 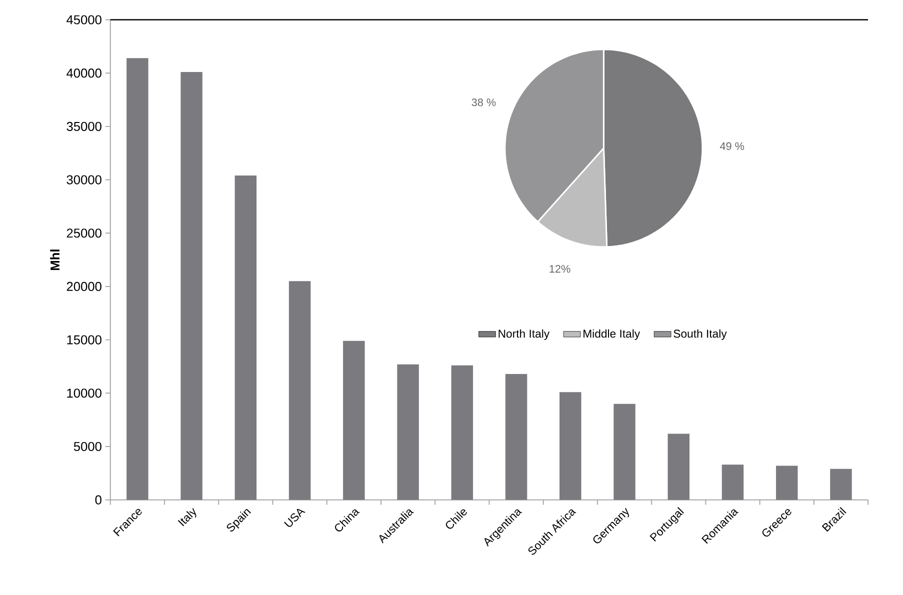 What do you see at coordinates (55, 260) in the screenshot?
I see `y-axis-title: Mhl` at bounding box center [55, 260].